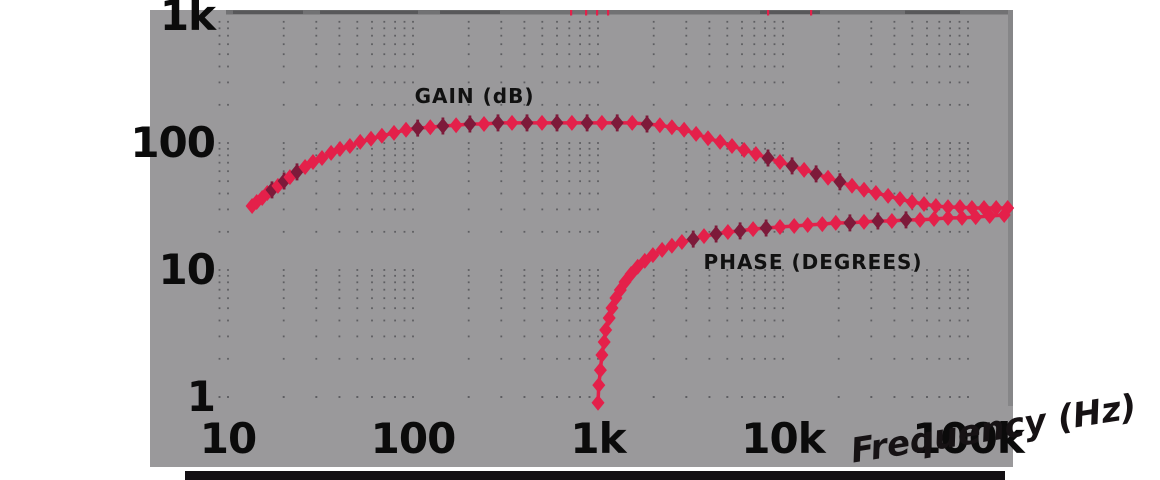 The height and width of the screenshot is (480, 1160). I want to click on phase-curve-line, so click(801, 309).